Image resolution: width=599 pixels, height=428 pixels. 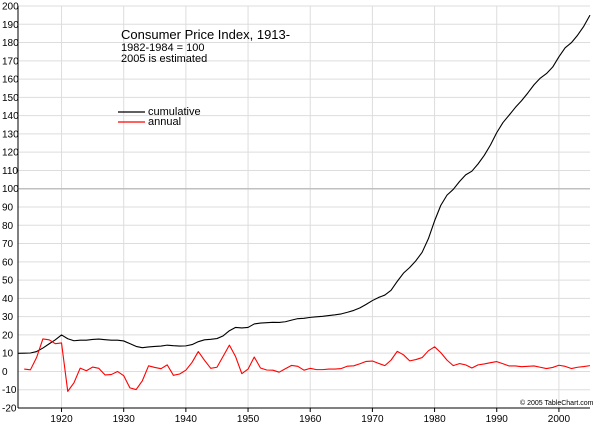 What do you see at coordinates (10, 43) in the screenshot?
I see `y-tick-label: 180` at bounding box center [10, 43].